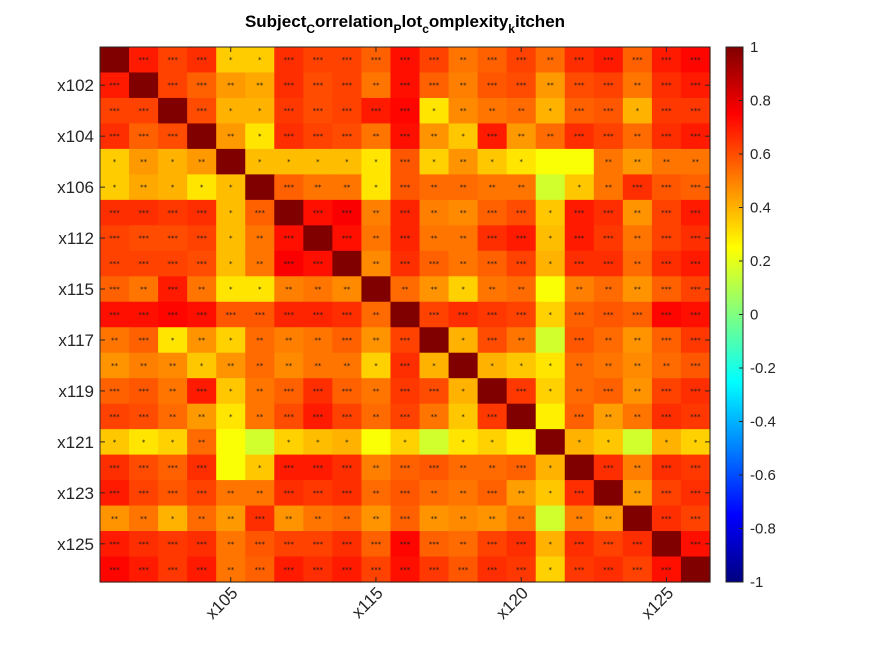  I want to click on y-tick-label: x117, so click(76, 340).